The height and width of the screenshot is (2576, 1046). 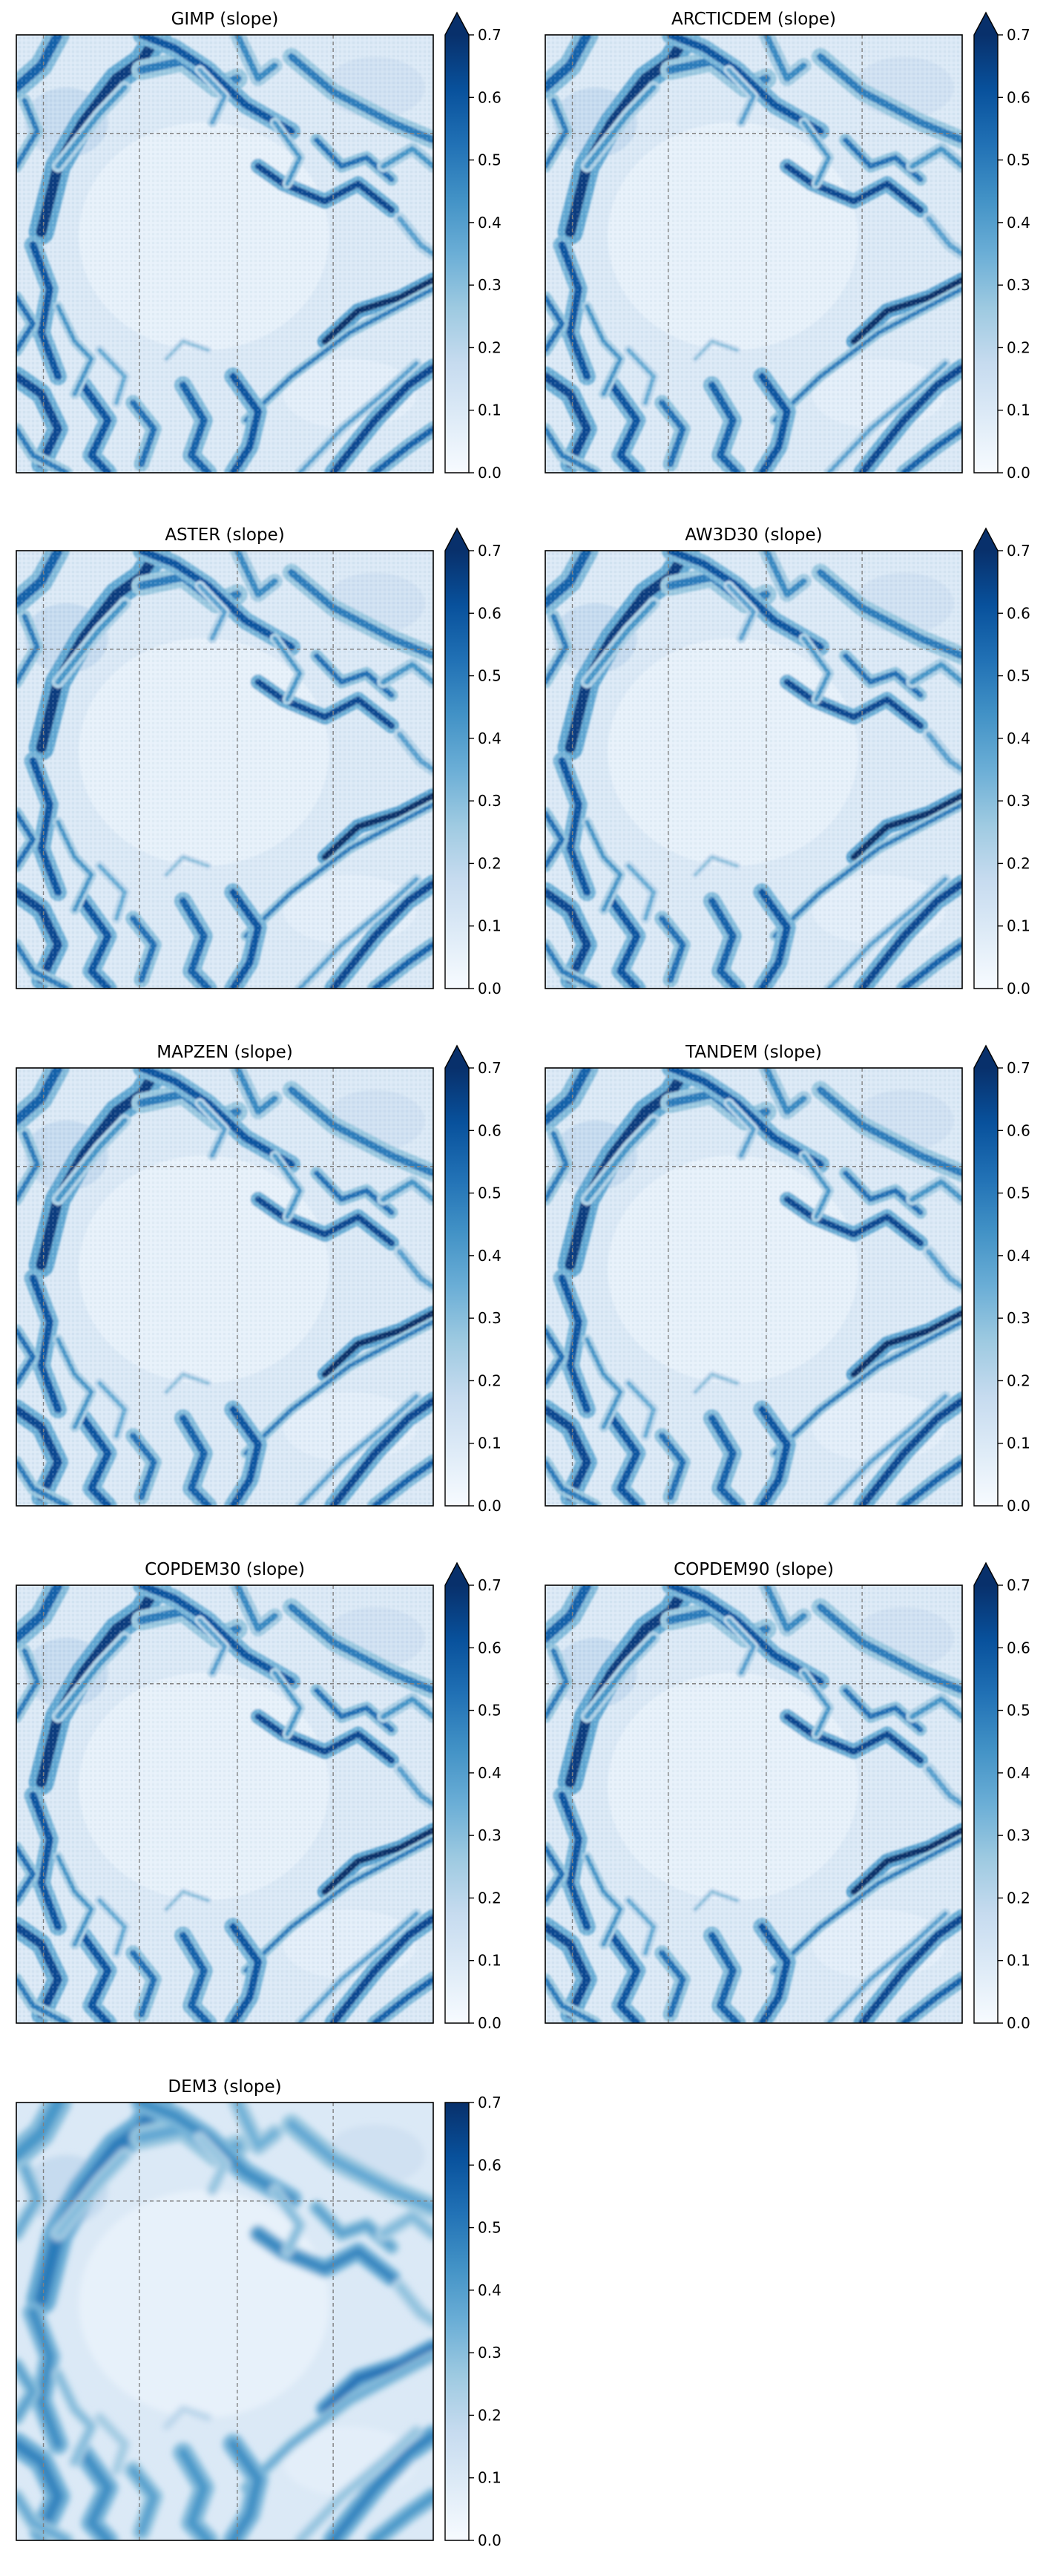 What do you see at coordinates (753, 19) in the screenshot?
I see `panel-title: ARCTICDEM (slope)` at bounding box center [753, 19].